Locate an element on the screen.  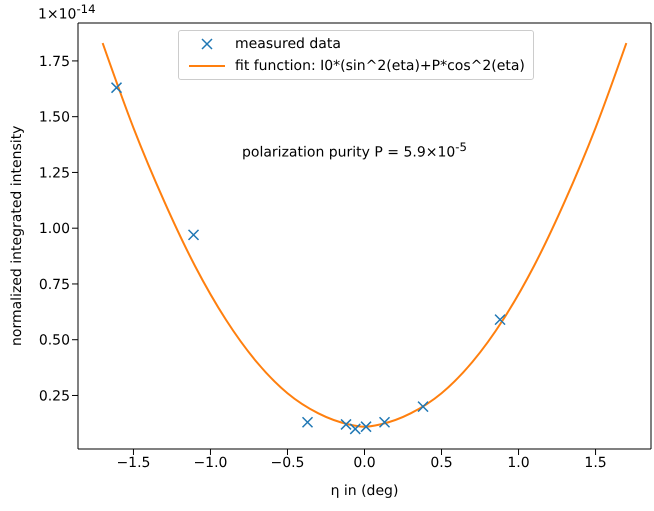
x-tick-label: −0.5 is located at coordinates (287, 462).